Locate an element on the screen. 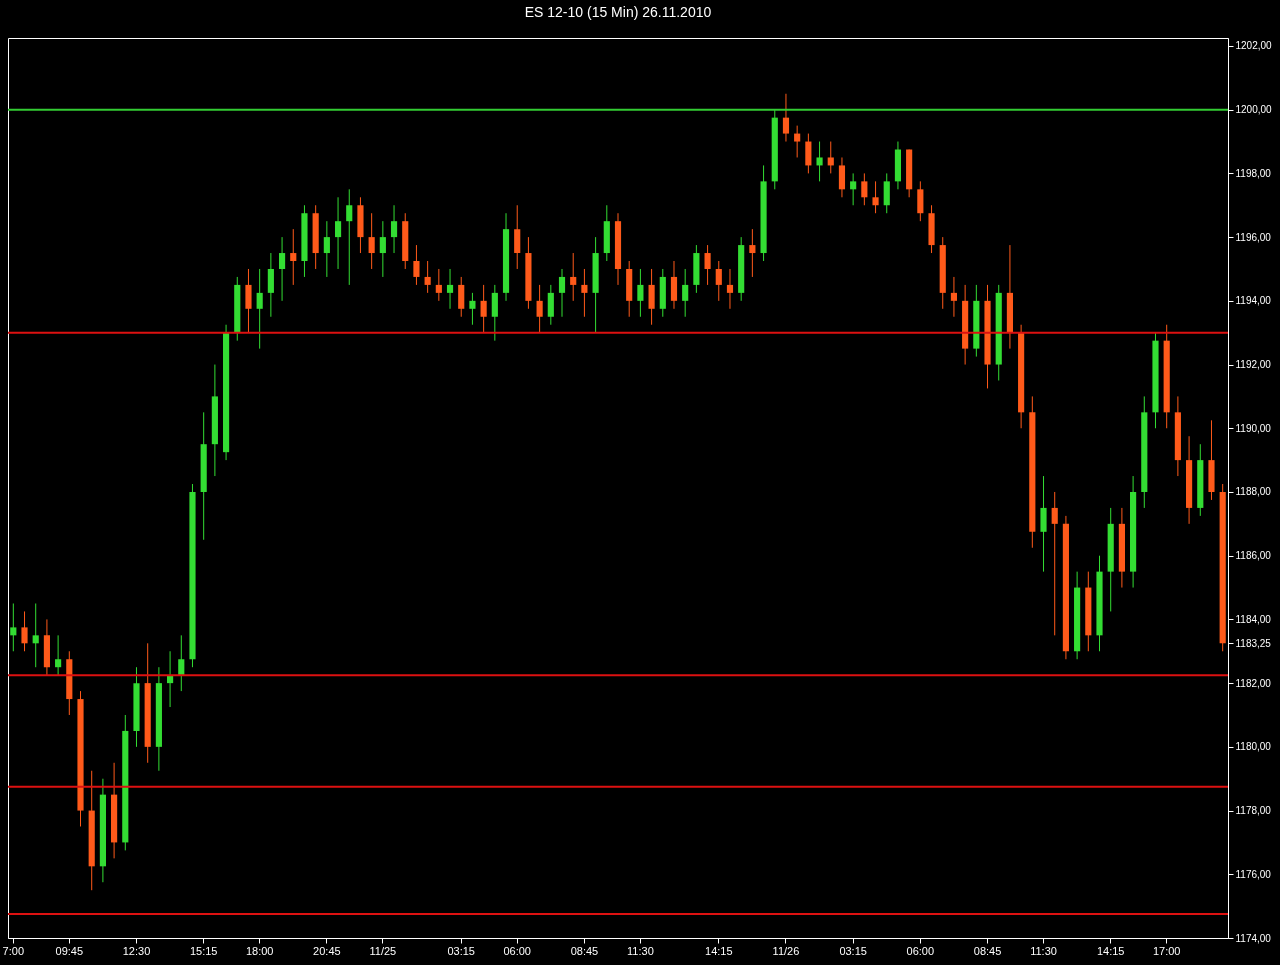 This screenshot has height=965, width=1280. x-tick-label: 11/26 is located at coordinates (786, 950).